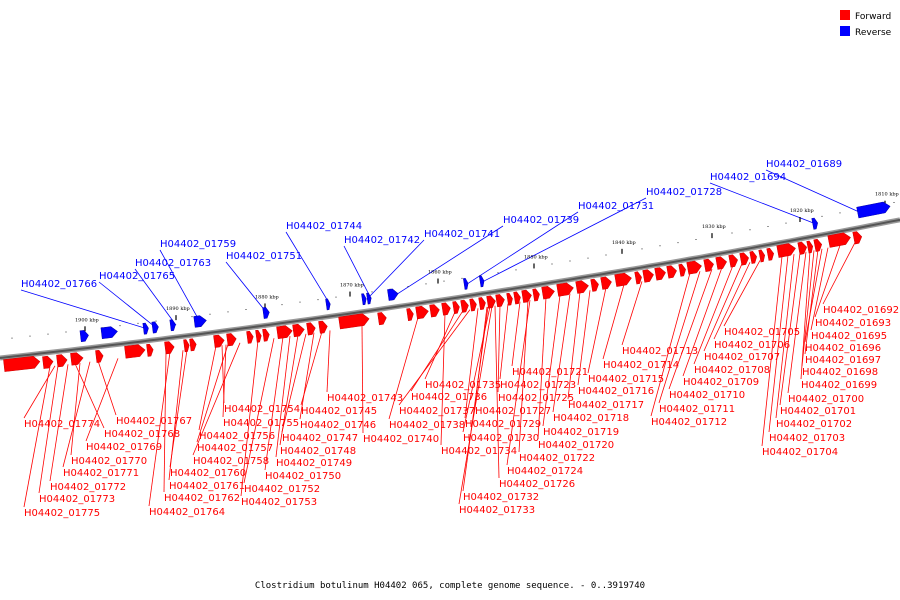 The width and height of the screenshot is (900, 600). What do you see at coordinates (873, 33) in the screenshot?
I see `legend-reverse-label: Reverse` at bounding box center [873, 33].